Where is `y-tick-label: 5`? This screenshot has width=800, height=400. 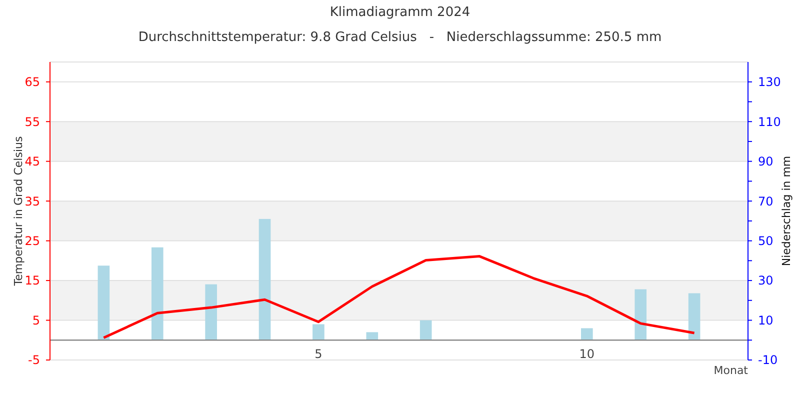
y-tick-label: 5 is located at coordinates (36, 320).